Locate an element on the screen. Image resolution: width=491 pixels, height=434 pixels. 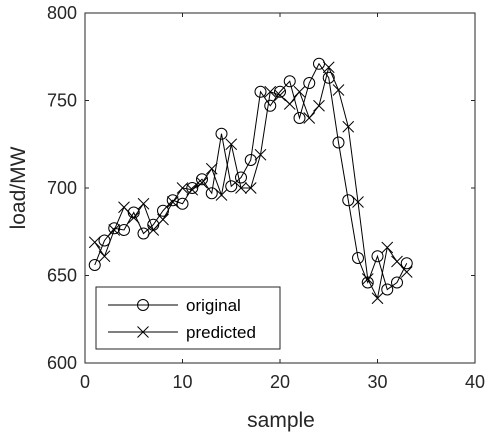
y-tick-label: 750 is located at coordinates (62, 101).